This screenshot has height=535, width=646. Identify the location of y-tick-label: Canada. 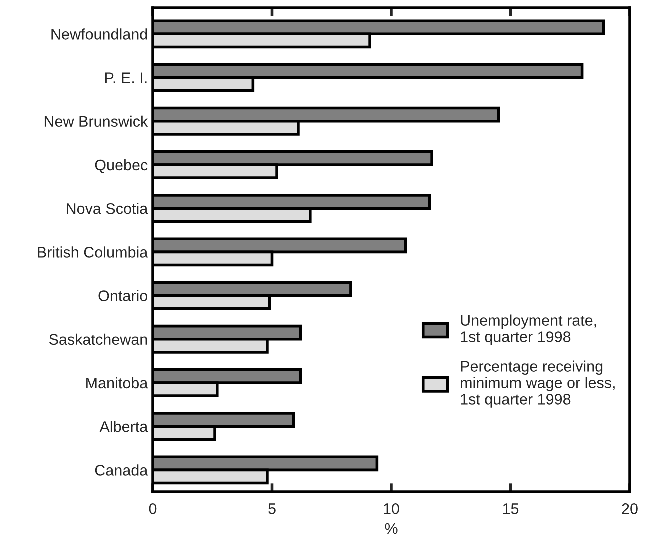
(121, 470).